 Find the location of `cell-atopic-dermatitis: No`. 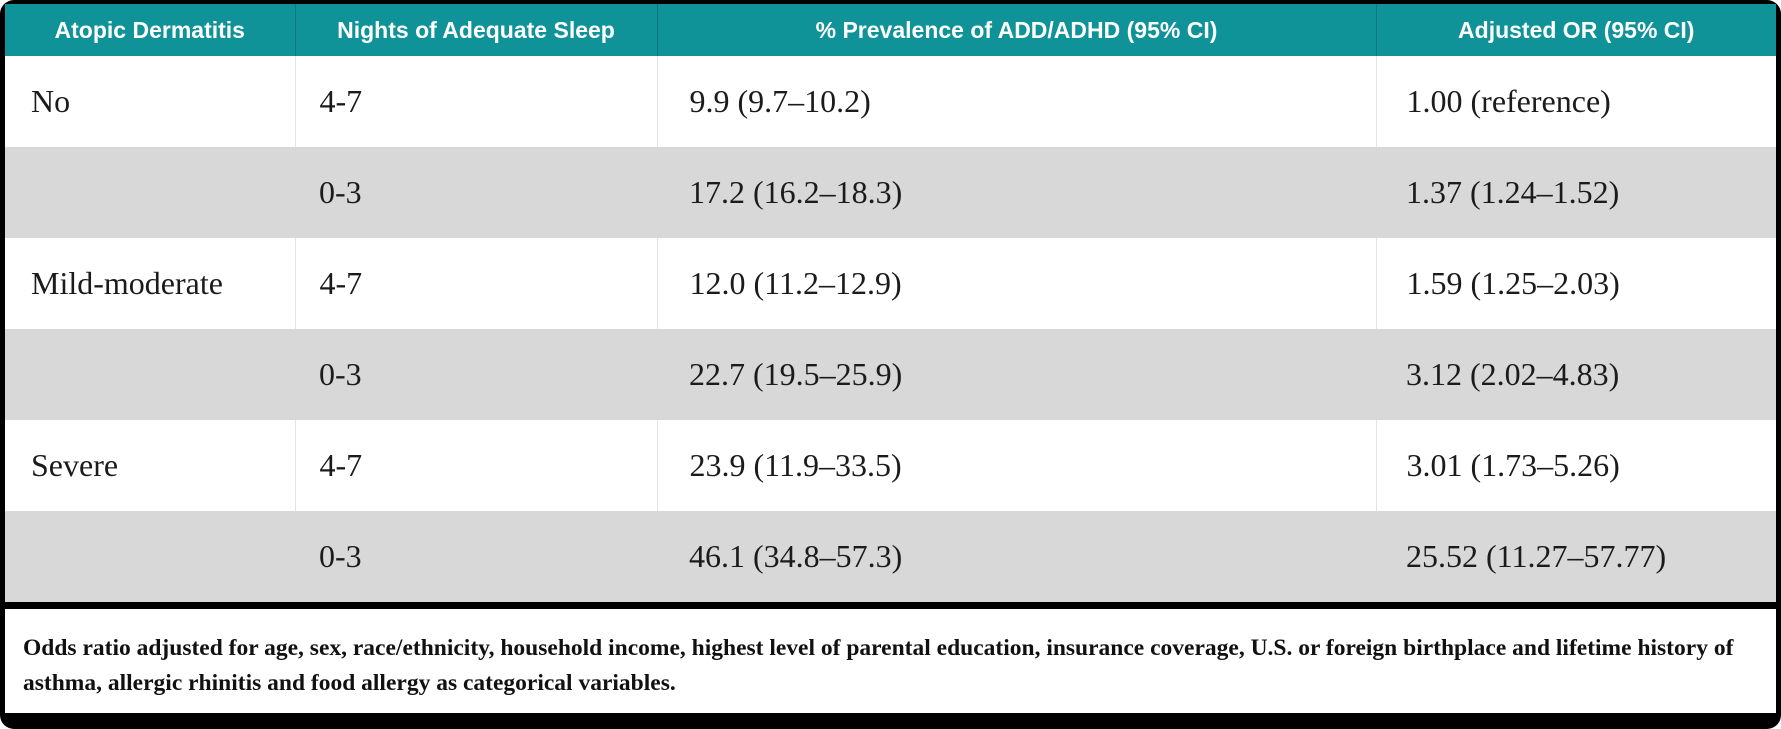

cell-atopic-dermatitis: No is located at coordinates (150, 101).